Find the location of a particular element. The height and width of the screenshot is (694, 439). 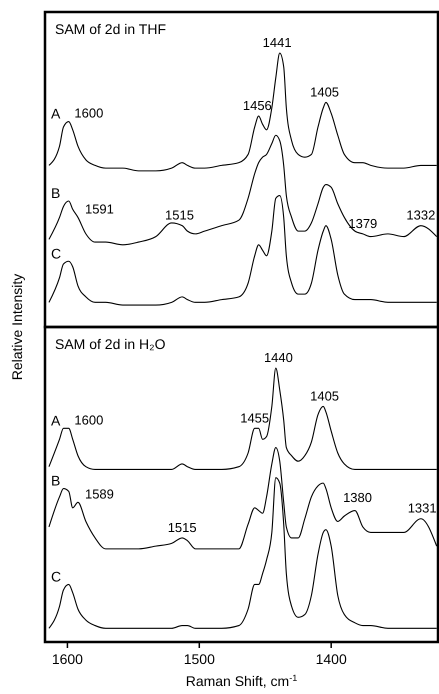

annotation: 1456 is located at coordinates (257, 106).